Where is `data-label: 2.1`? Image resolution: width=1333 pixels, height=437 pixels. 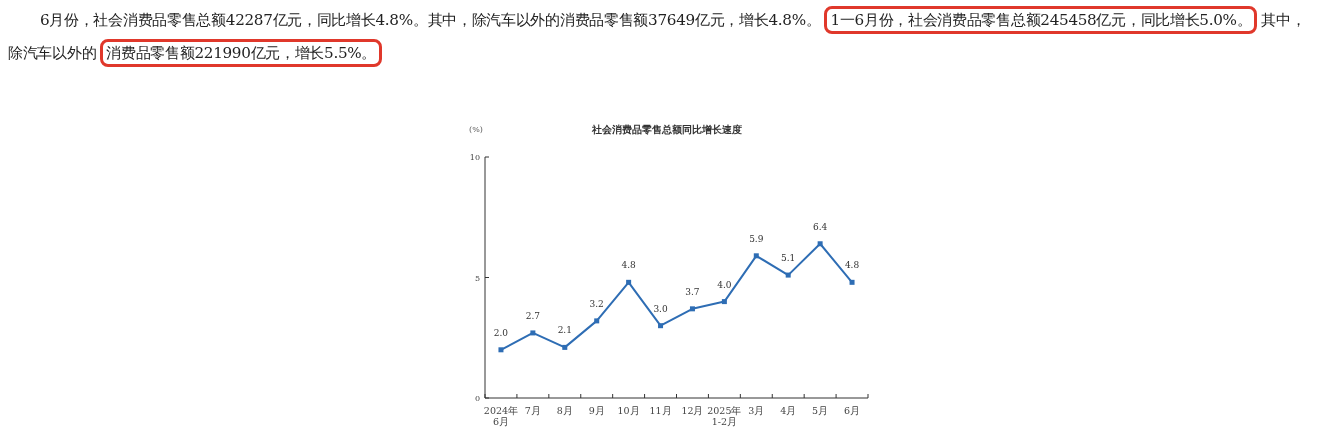
data-label: 2.1 is located at coordinates (564, 330).